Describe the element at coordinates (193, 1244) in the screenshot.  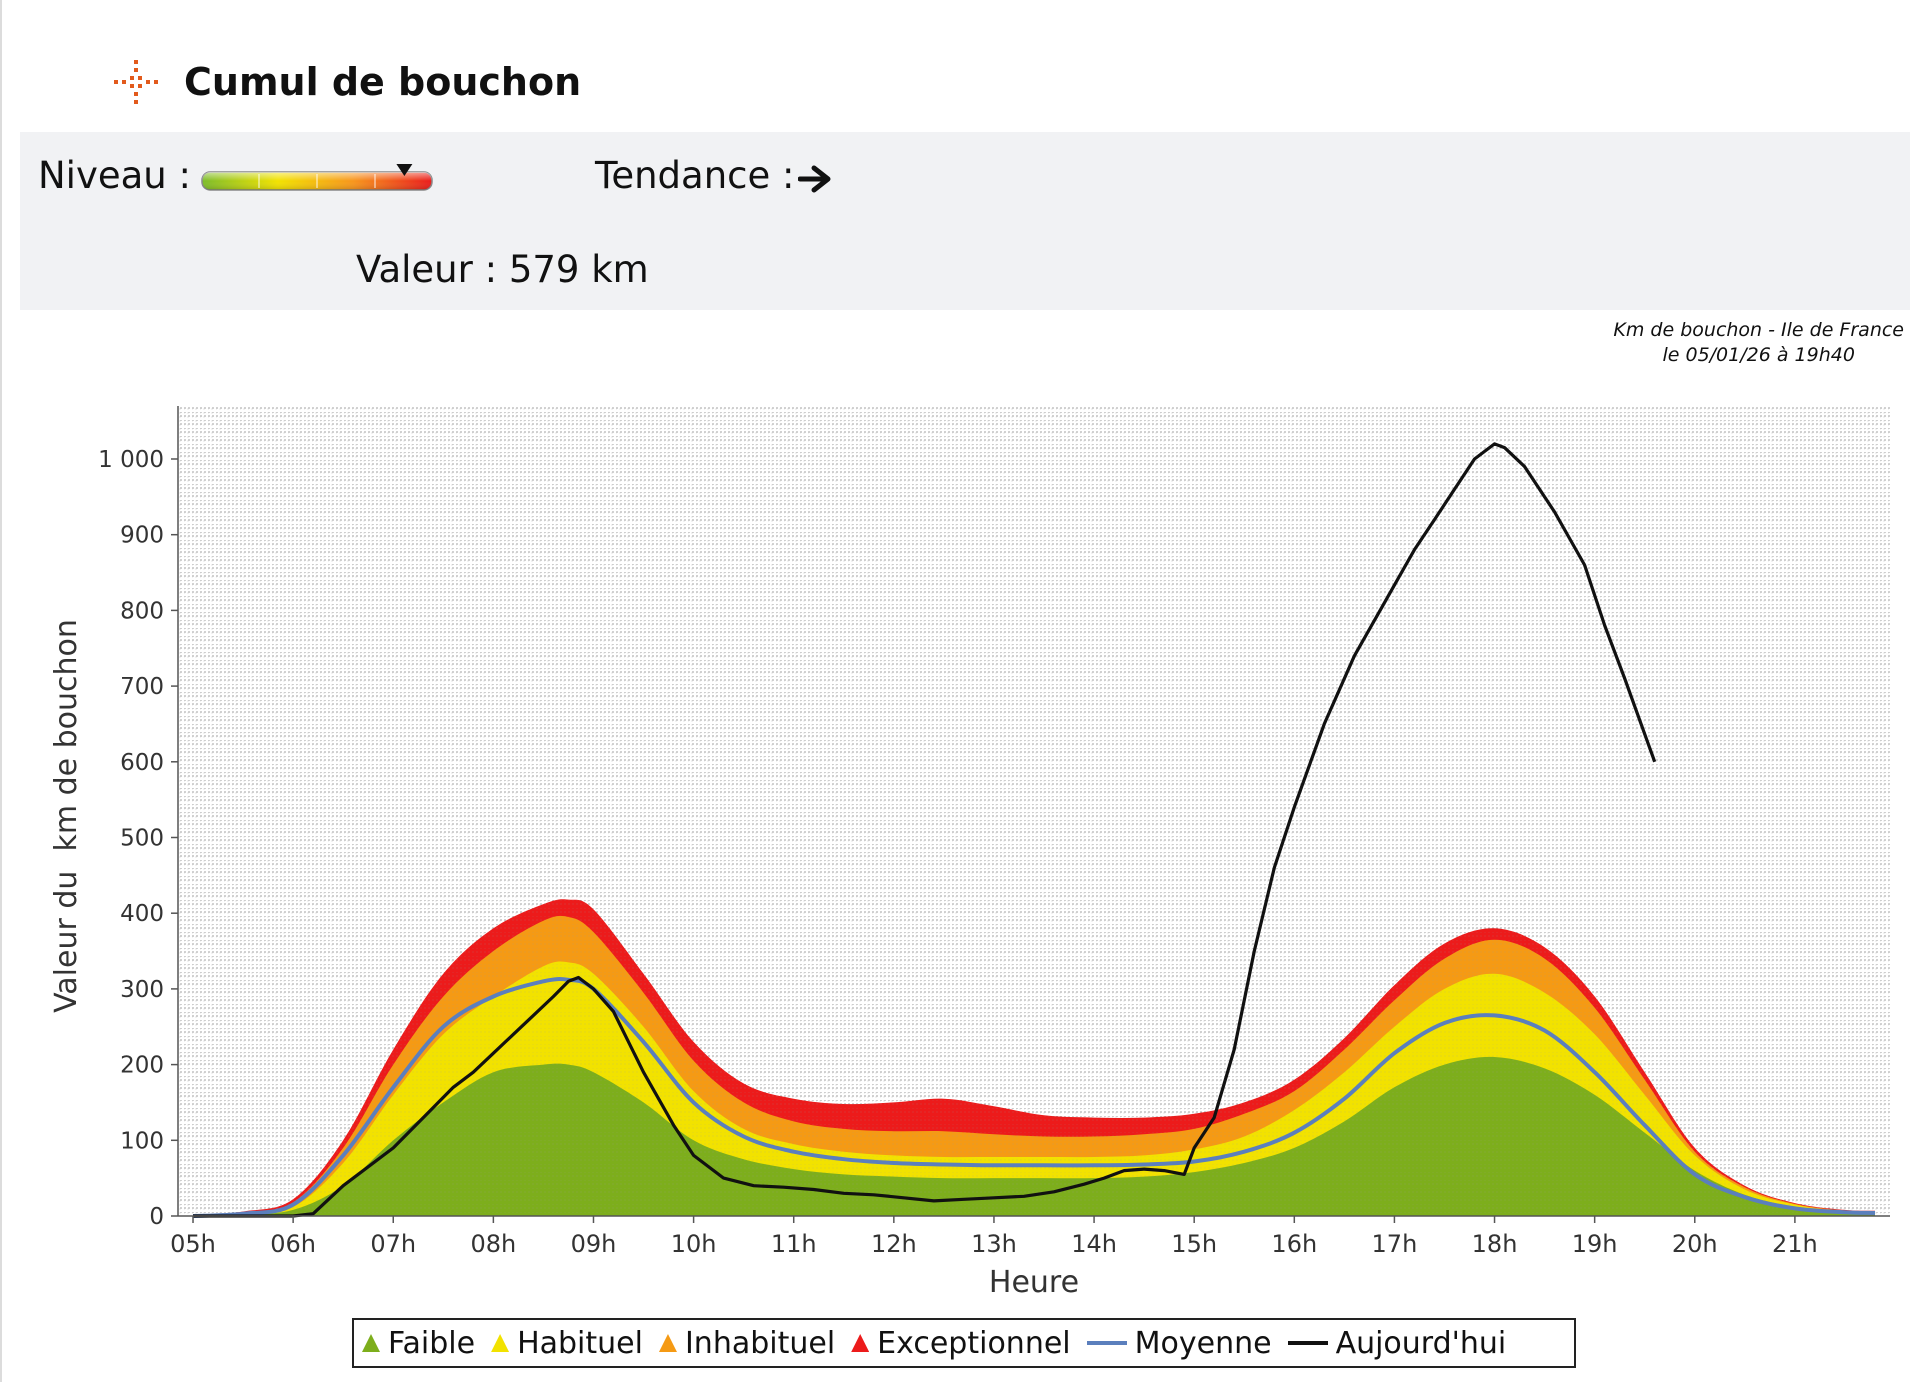
I see `x-tick-label: 05h` at that location.